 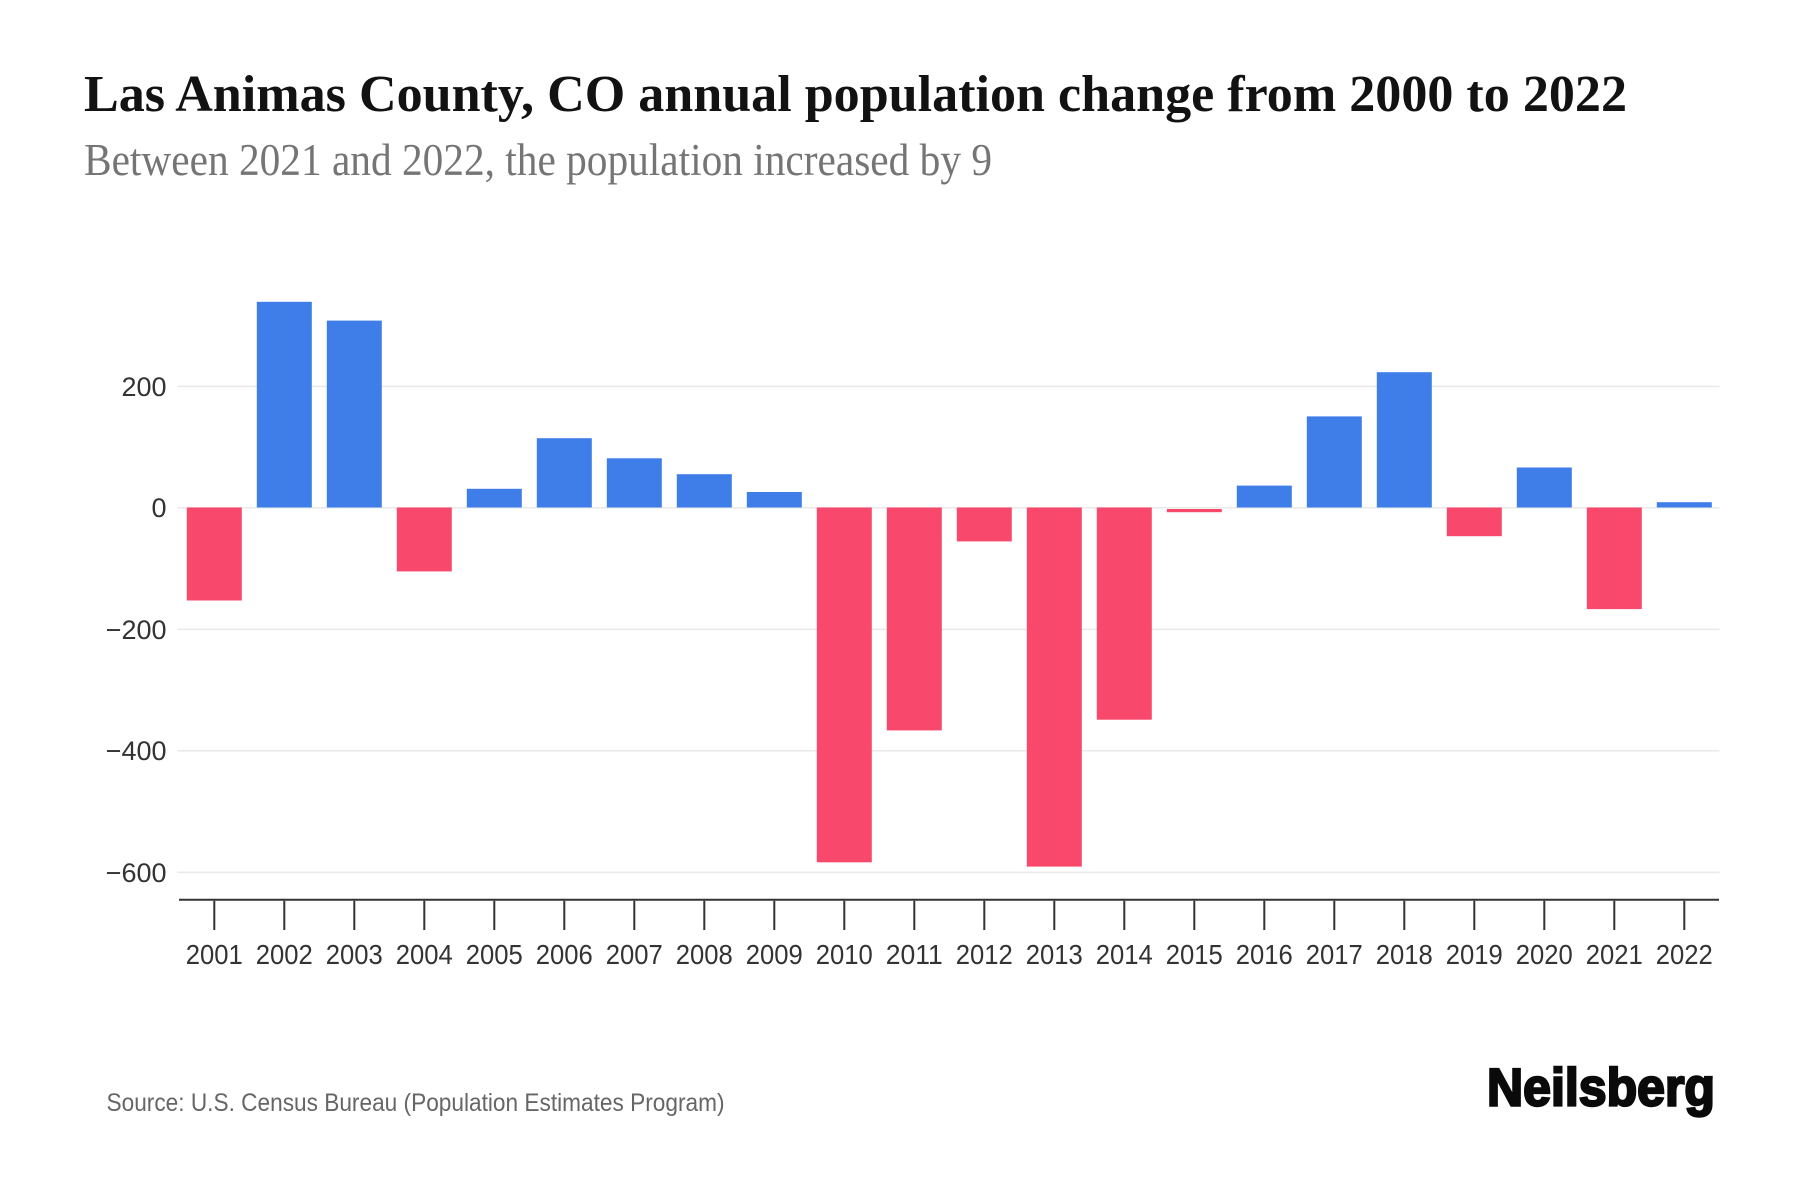 I want to click on svg-text: 2003, so click(x=354, y=954).